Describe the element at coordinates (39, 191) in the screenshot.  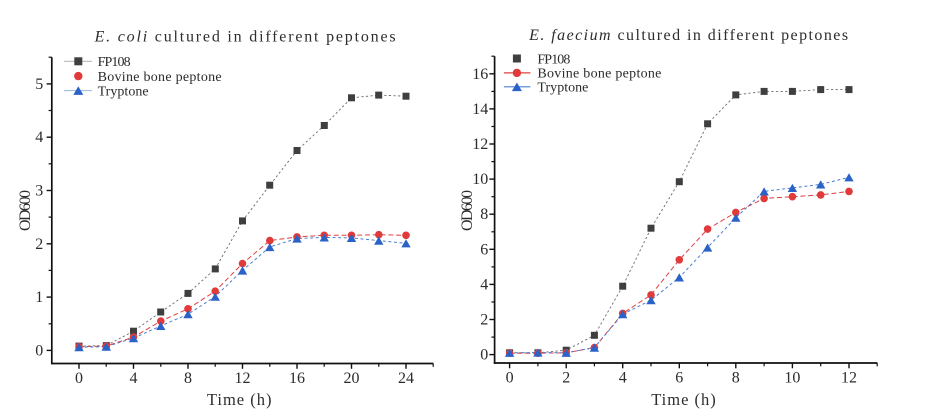
I see `svg-text: 3` at that location.